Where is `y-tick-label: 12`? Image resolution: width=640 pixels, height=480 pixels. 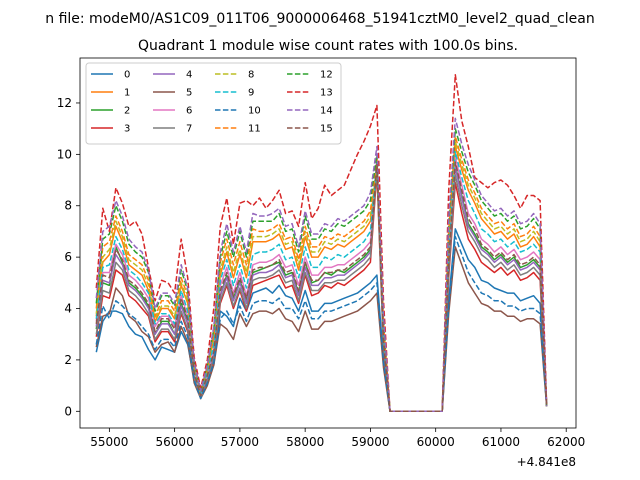 y-tick-label: 12 is located at coordinates (64, 103).